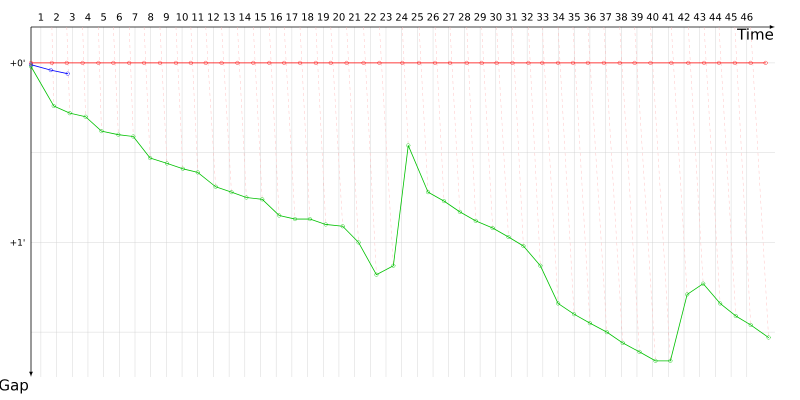 The height and width of the screenshot is (400, 800). I want to click on x-tick-label: 36, so click(590, 17).